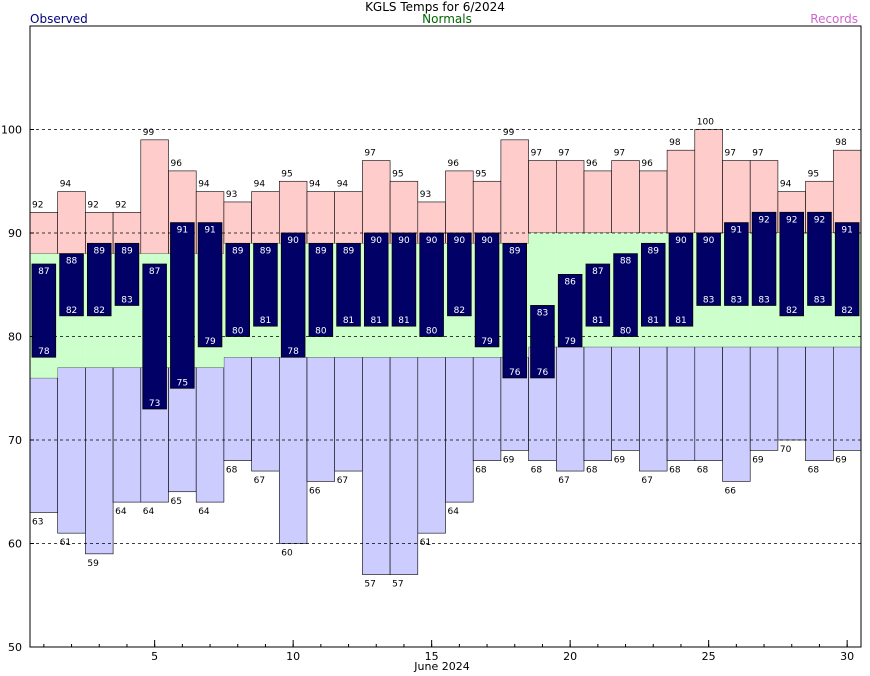 The width and height of the screenshot is (870, 676). Describe the element at coordinates (15, 337) in the screenshot. I see `y-tick-label: 80` at that location.